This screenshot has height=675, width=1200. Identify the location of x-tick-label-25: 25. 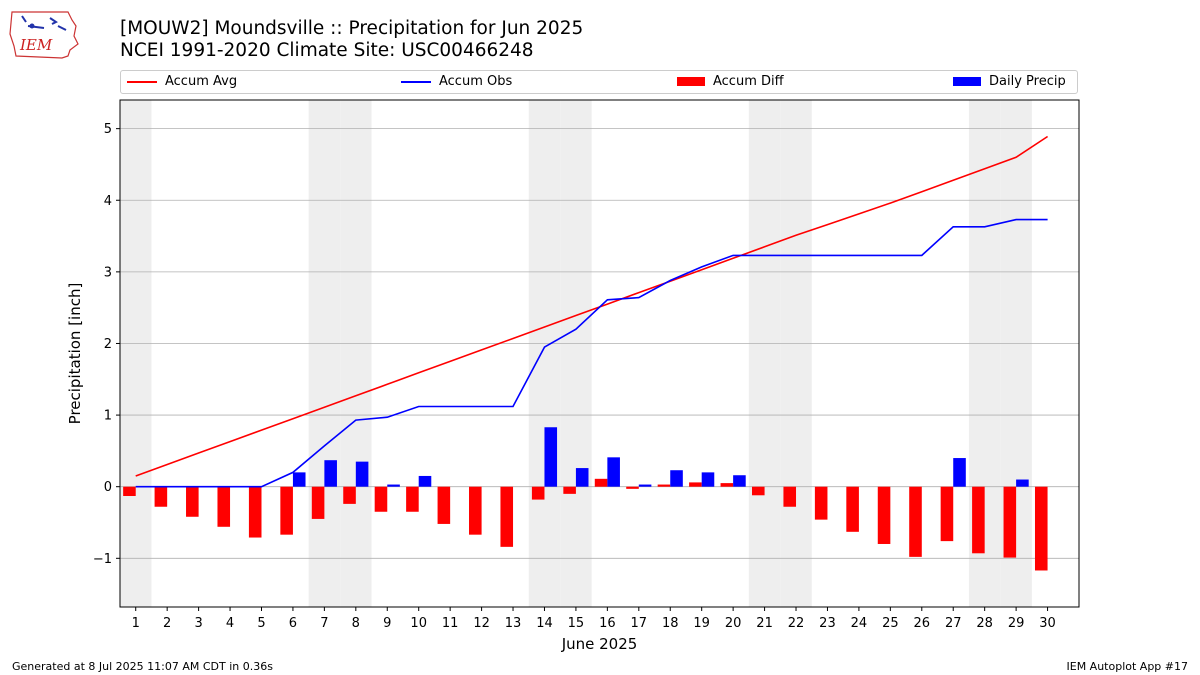
(890, 623).